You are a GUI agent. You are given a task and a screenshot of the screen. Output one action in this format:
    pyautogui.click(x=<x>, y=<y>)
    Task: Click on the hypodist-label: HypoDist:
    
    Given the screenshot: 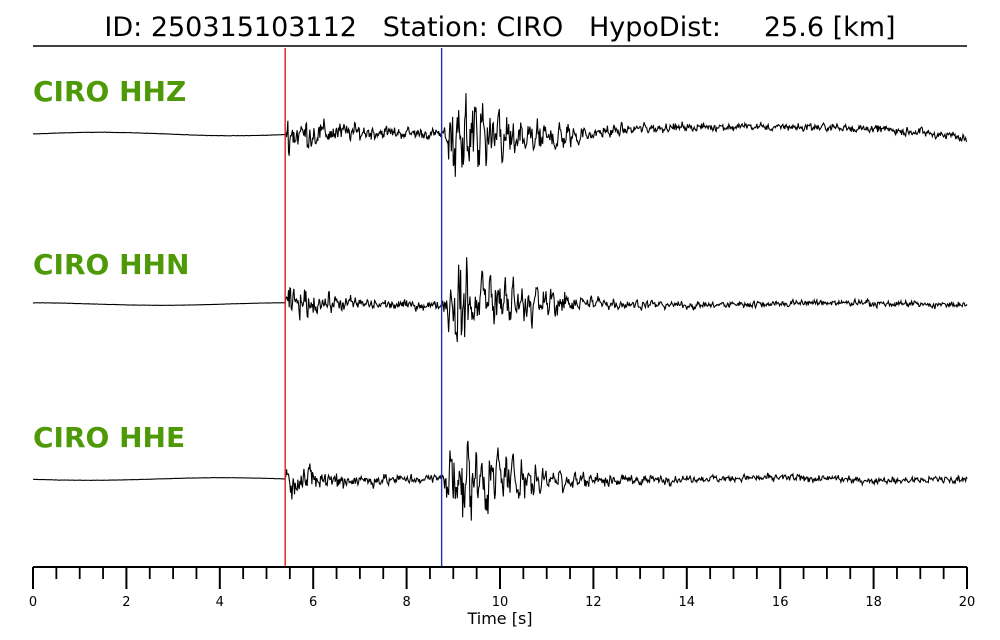 What is the action you would take?
    pyautogui.click(x=655, y=27)
    